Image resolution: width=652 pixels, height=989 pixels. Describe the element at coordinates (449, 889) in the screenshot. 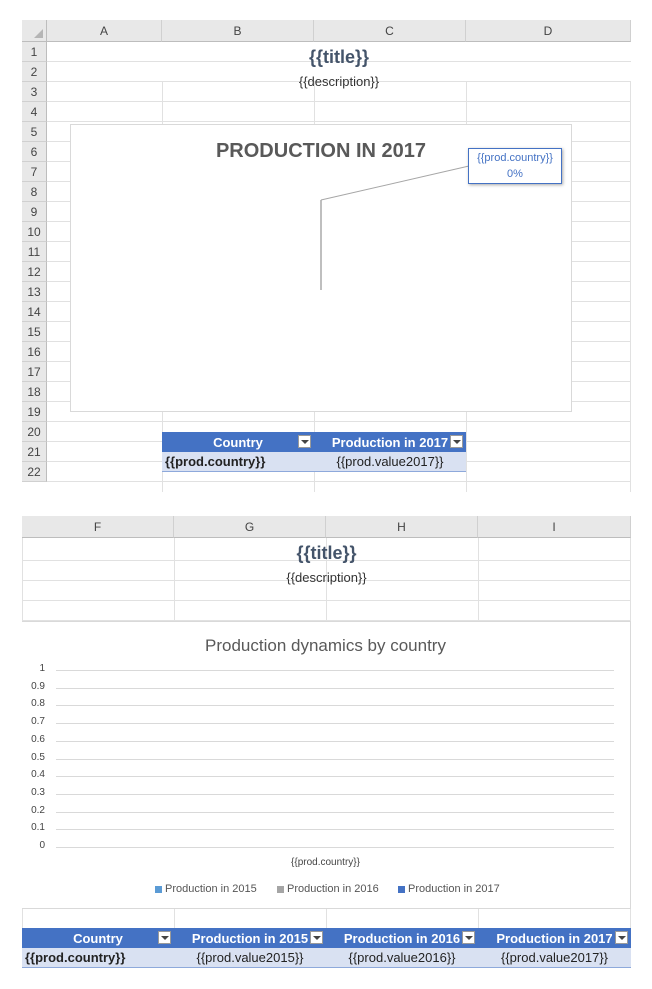

I see `legend-item-2017: Production in 2017` at that location.